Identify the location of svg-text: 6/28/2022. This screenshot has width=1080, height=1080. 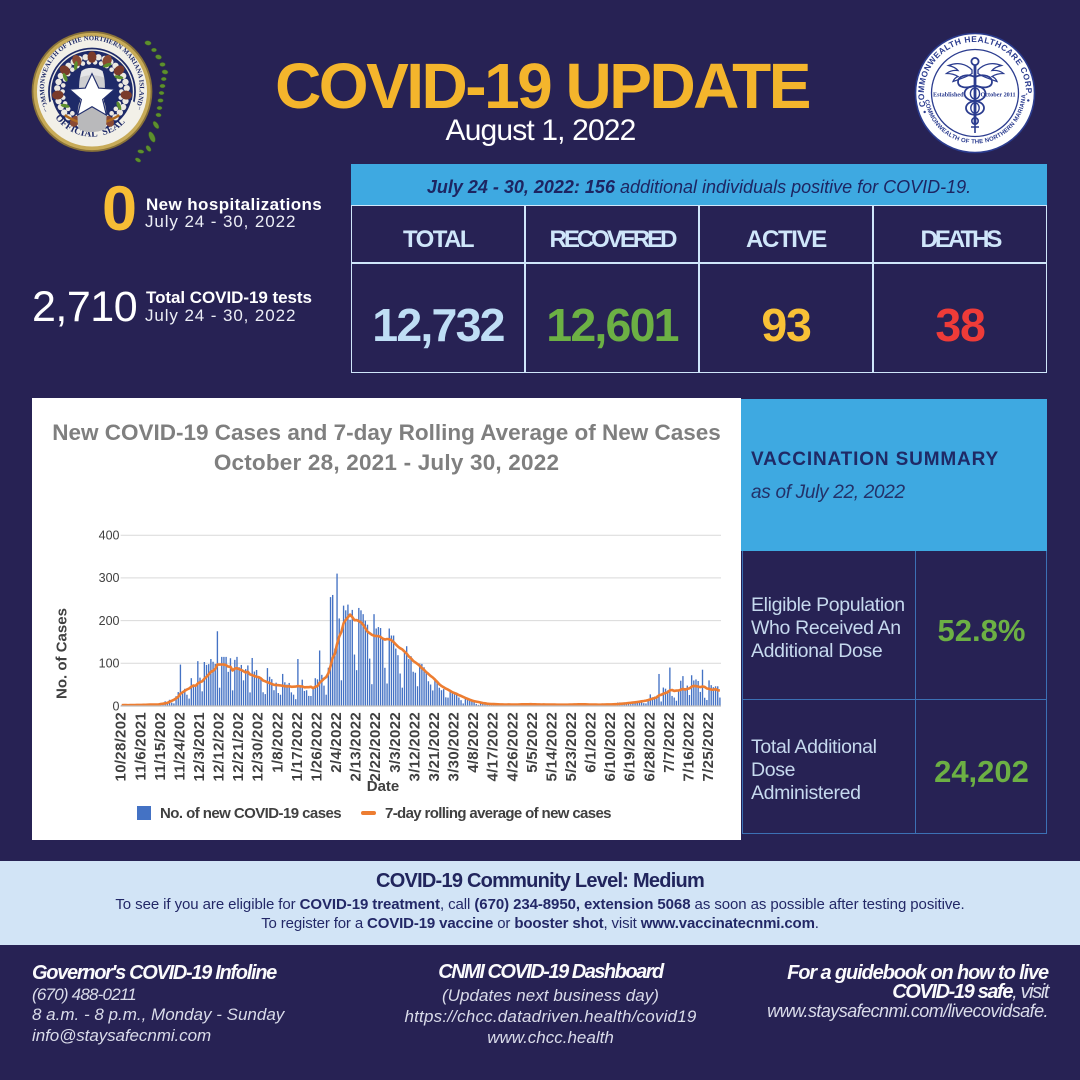
(649, 746).